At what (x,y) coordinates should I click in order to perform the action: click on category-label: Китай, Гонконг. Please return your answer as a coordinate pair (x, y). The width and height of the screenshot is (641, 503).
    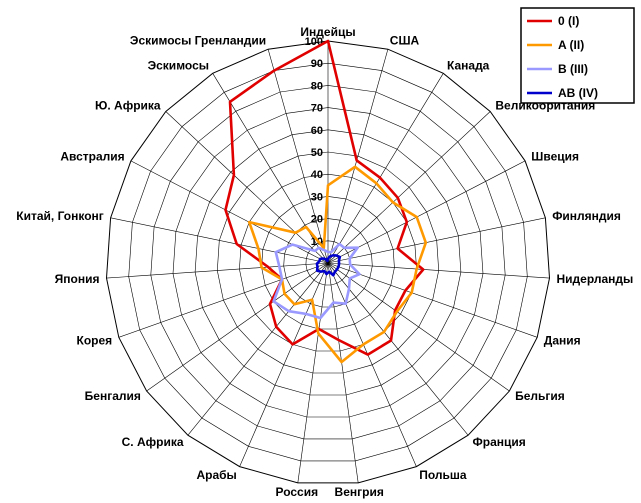
    Looking at the image, I should click on (60, 216).